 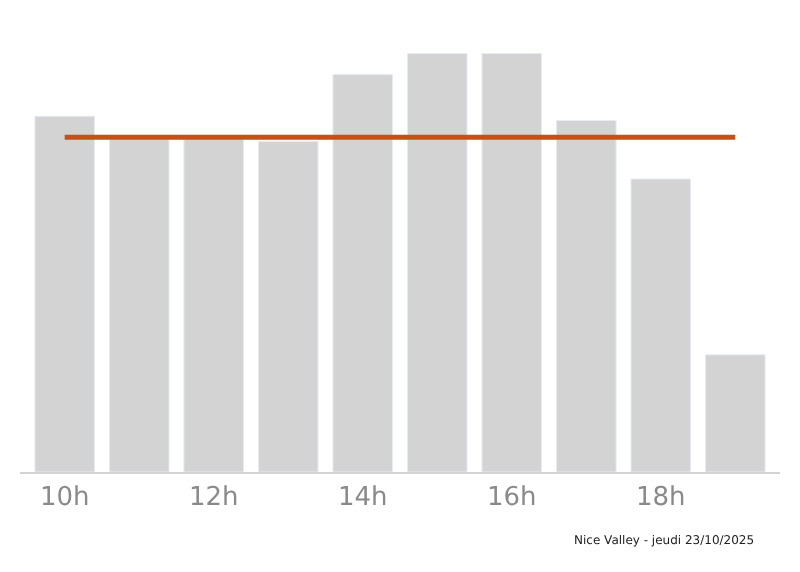 What do you see at coordinates (661, 498) in the screenshot?
I see `x-tick-label: 18h` at bounding box center [661, 498].